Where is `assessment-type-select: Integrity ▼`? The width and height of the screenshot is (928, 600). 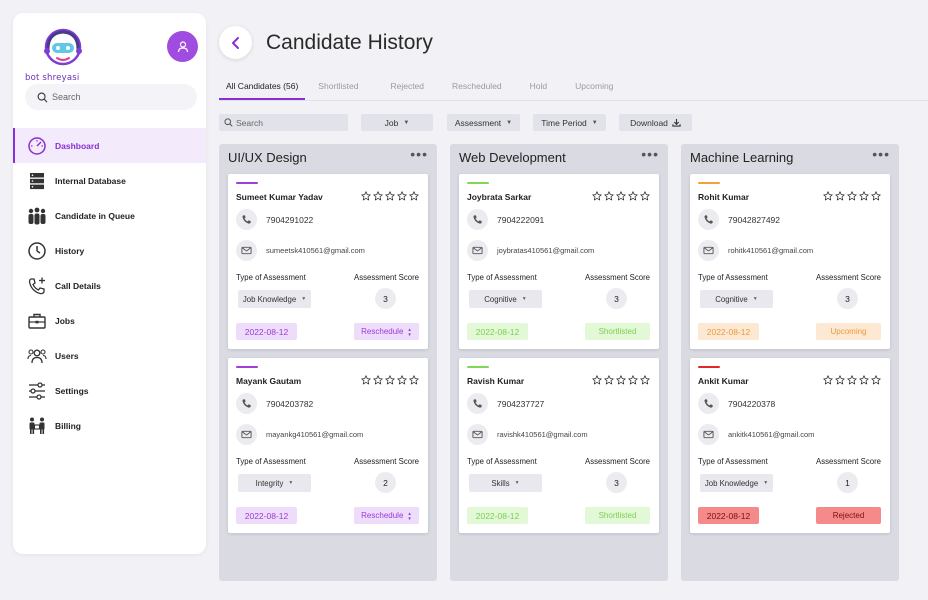 assessment-type-select: Integrity ▼ is located at coordinates (274, 483).